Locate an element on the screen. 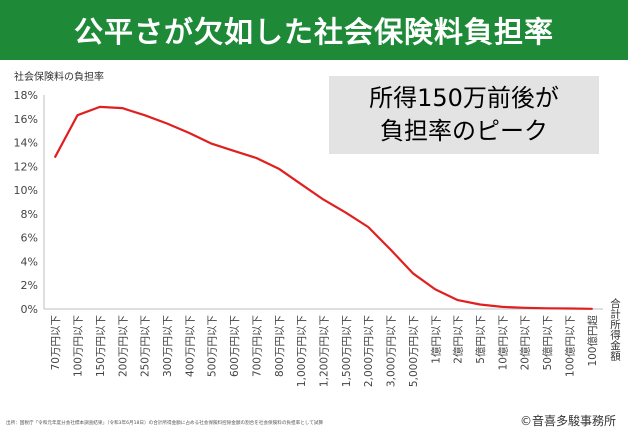  x-tick-label: 100億円超 is located at coordinates (592, 341).